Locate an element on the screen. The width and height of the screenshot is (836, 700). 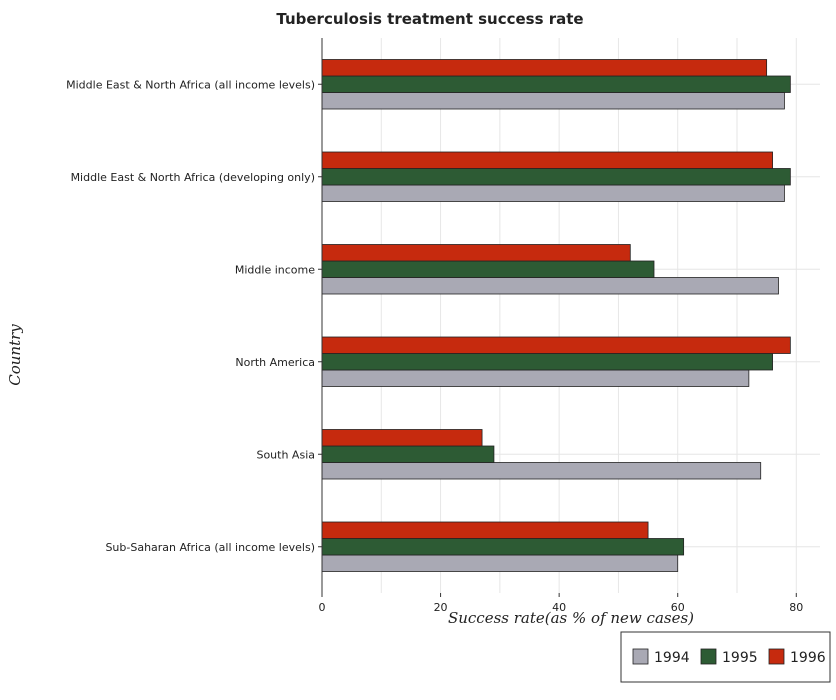
legend-label-1994: 1994 is located at coordinates (672, 658).